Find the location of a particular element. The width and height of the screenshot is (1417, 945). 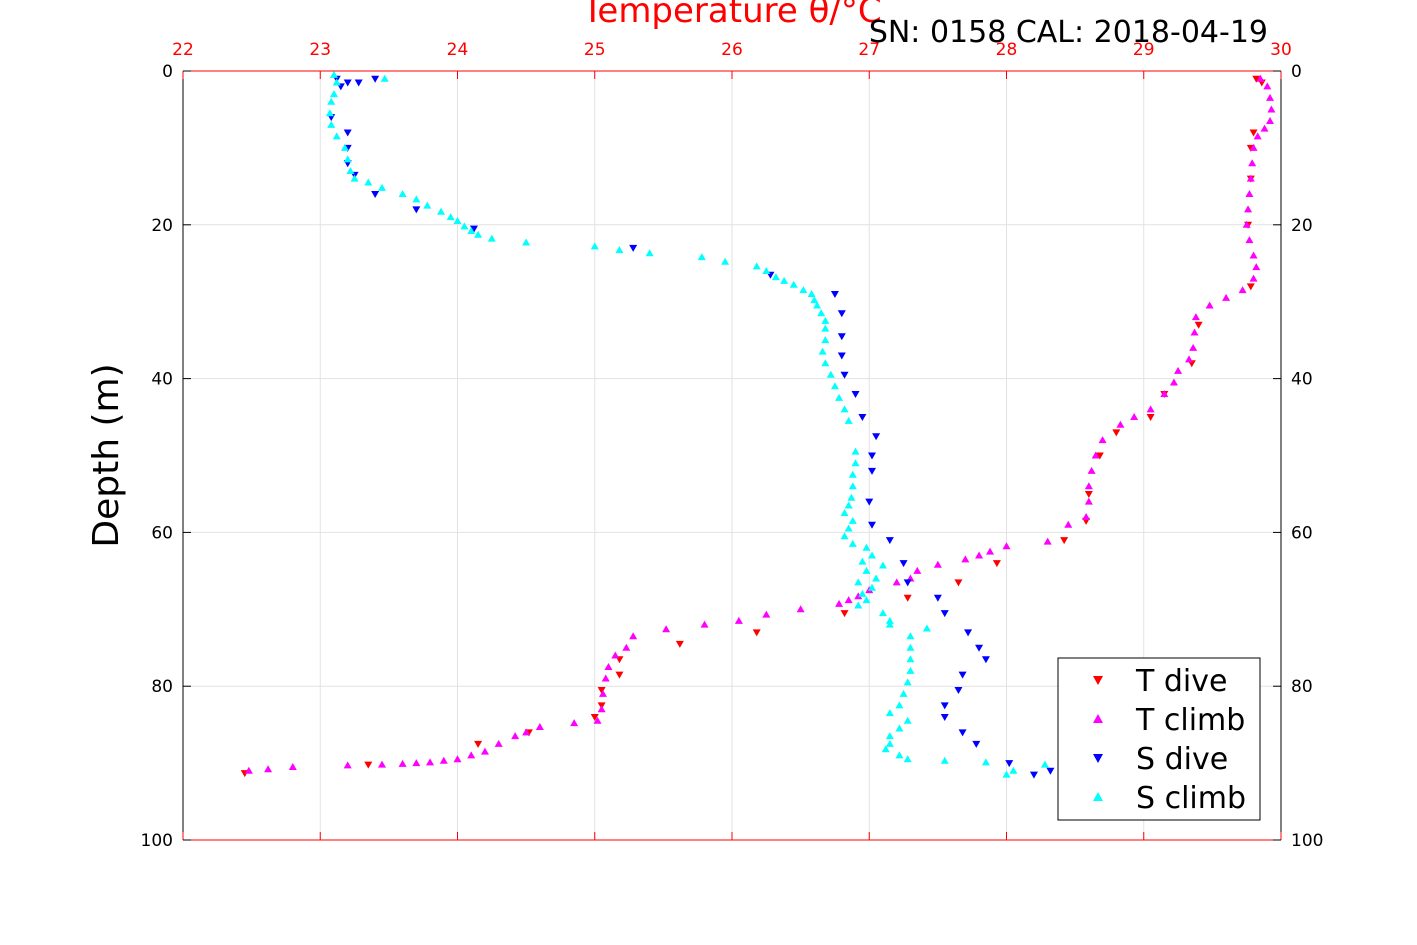

y-tick-label-right: 40 is located at coordinates (1302, 380).